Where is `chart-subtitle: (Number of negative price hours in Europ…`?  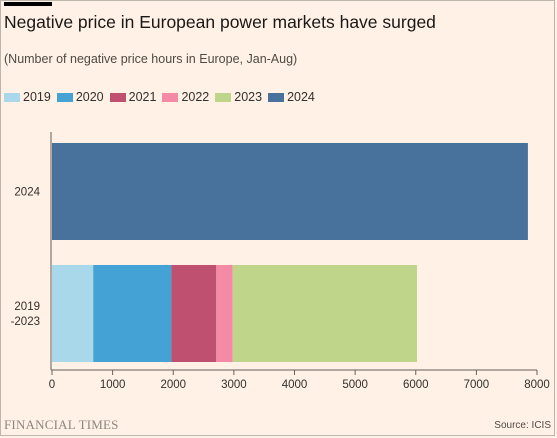 chart-subtitle: (Number of negative price hours in Europ… is located at coordinates (151, 59).